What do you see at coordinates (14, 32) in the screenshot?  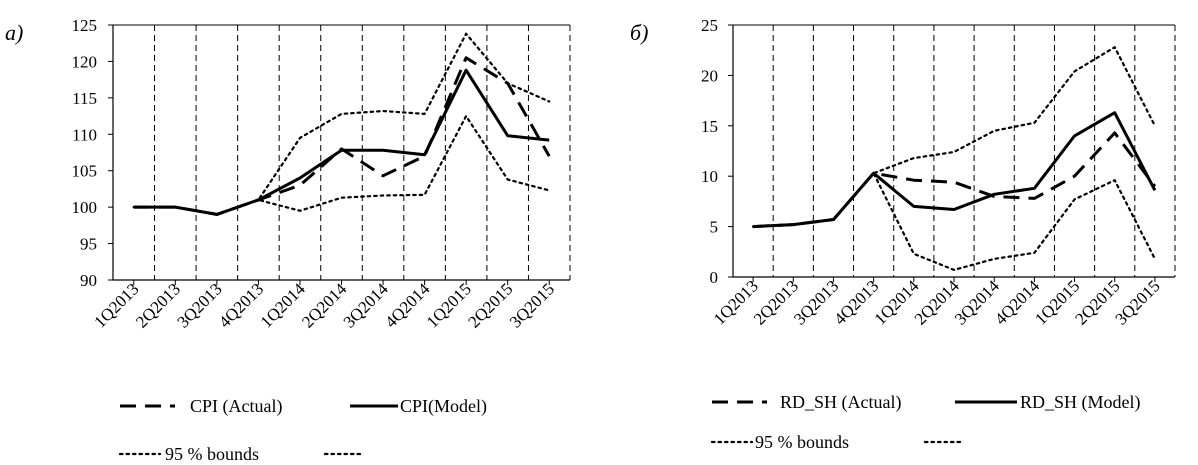 I see `panel-label: а)` at bounding box center [14, 32].